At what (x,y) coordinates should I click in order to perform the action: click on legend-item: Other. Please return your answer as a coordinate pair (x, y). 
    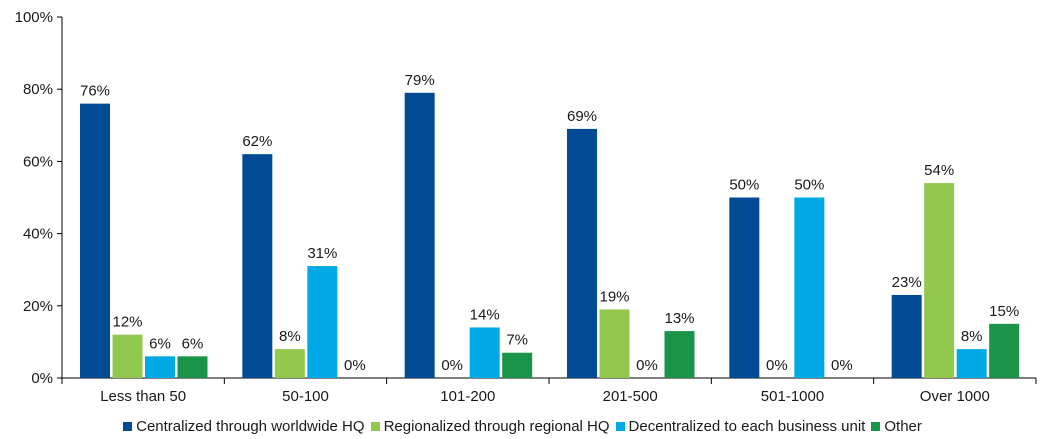
    Looking at the image, I should click on (896, 426).